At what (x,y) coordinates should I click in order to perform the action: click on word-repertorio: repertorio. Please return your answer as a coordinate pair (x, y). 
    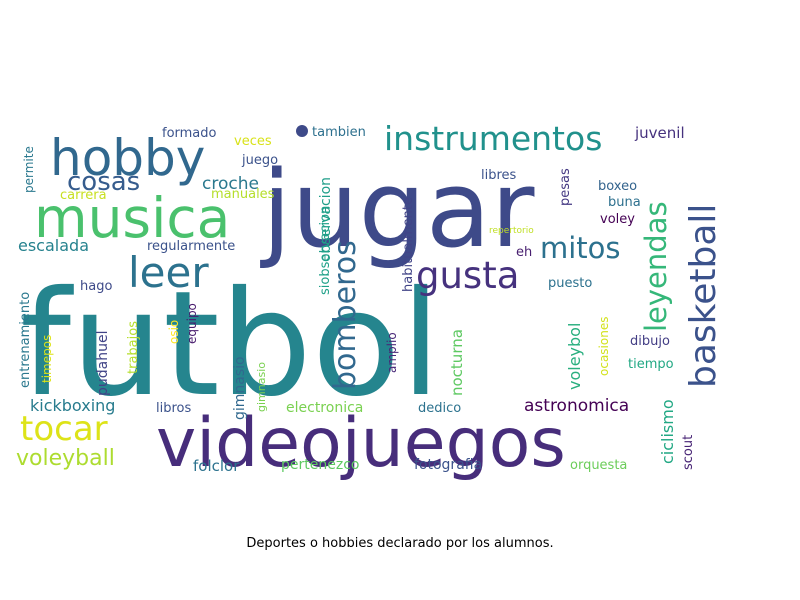
    Looking at the image, I should click on (511, 231).